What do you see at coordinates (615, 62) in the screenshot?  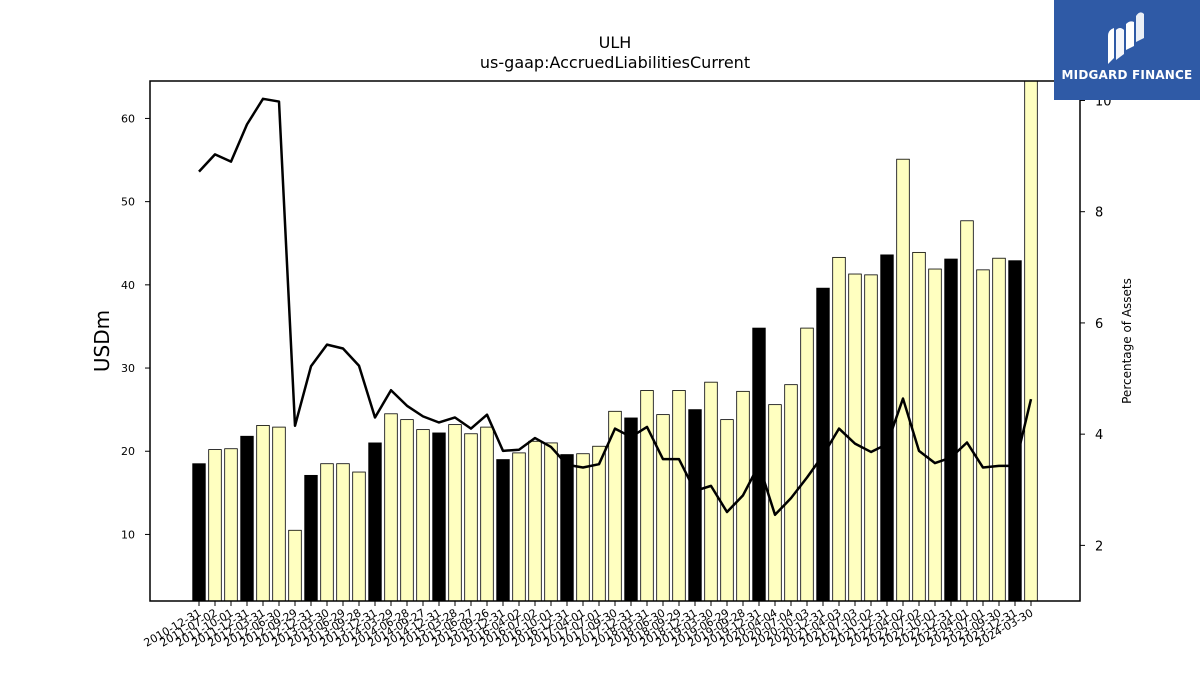 I see `chart-subtitle: us-gaap:AccruedLiabilitiesCurrent` at bounding box center [615, 62].